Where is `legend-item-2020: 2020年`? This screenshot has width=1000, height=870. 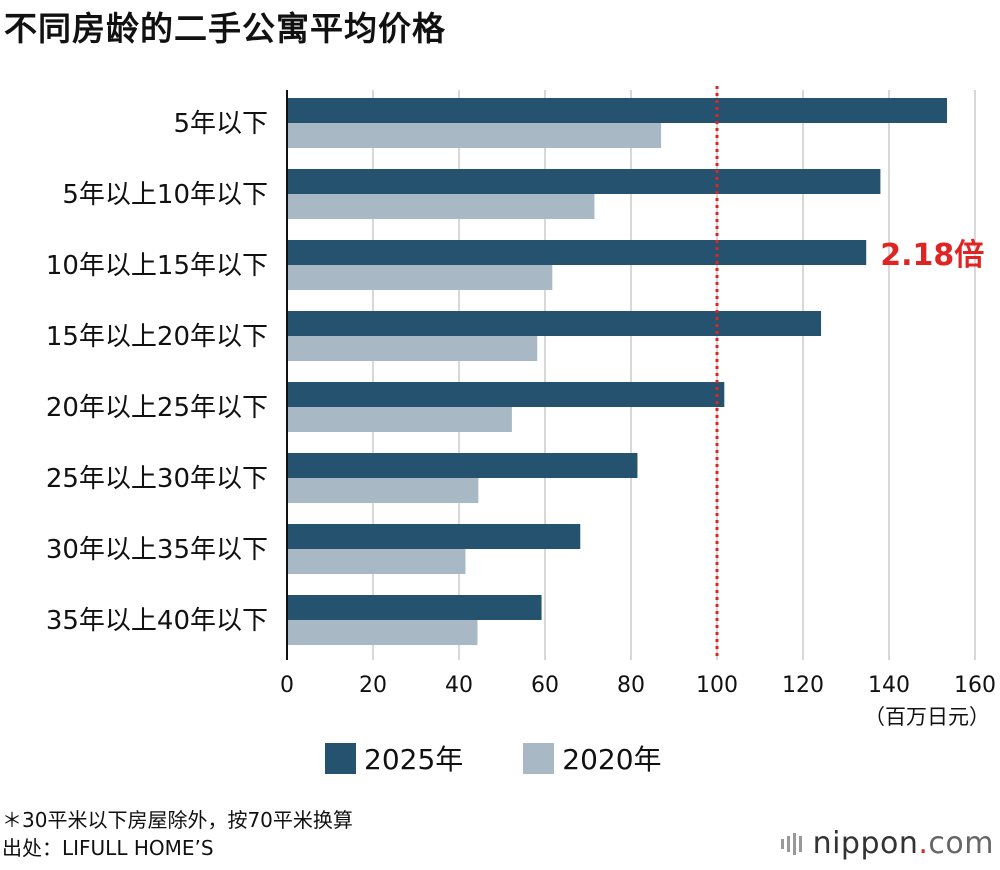
legend-item-2020: 2020年 is located at coordinates (592, 758).